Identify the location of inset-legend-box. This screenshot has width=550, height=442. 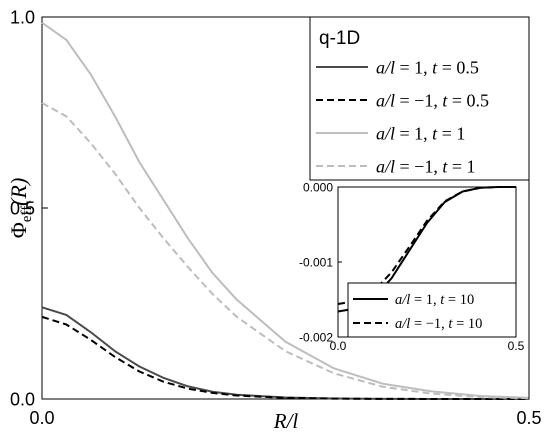
(432, 310).